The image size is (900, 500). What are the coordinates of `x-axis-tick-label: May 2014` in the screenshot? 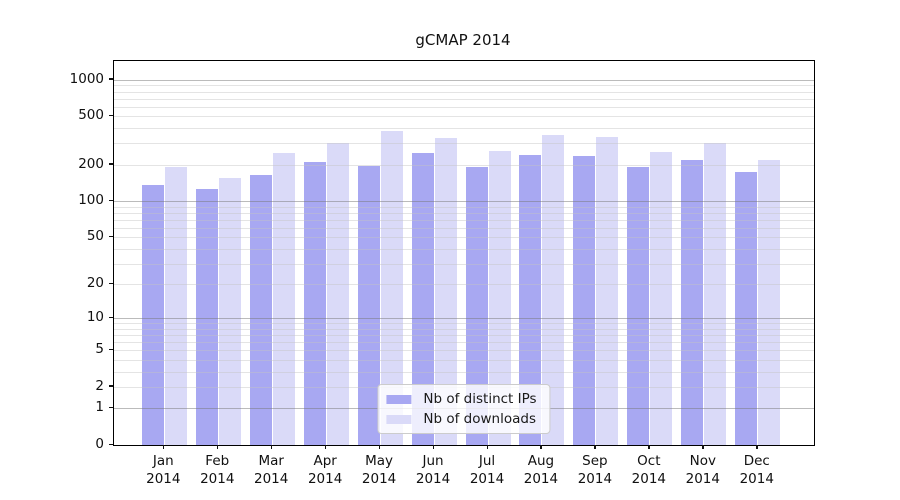 It's located at (379, 470).